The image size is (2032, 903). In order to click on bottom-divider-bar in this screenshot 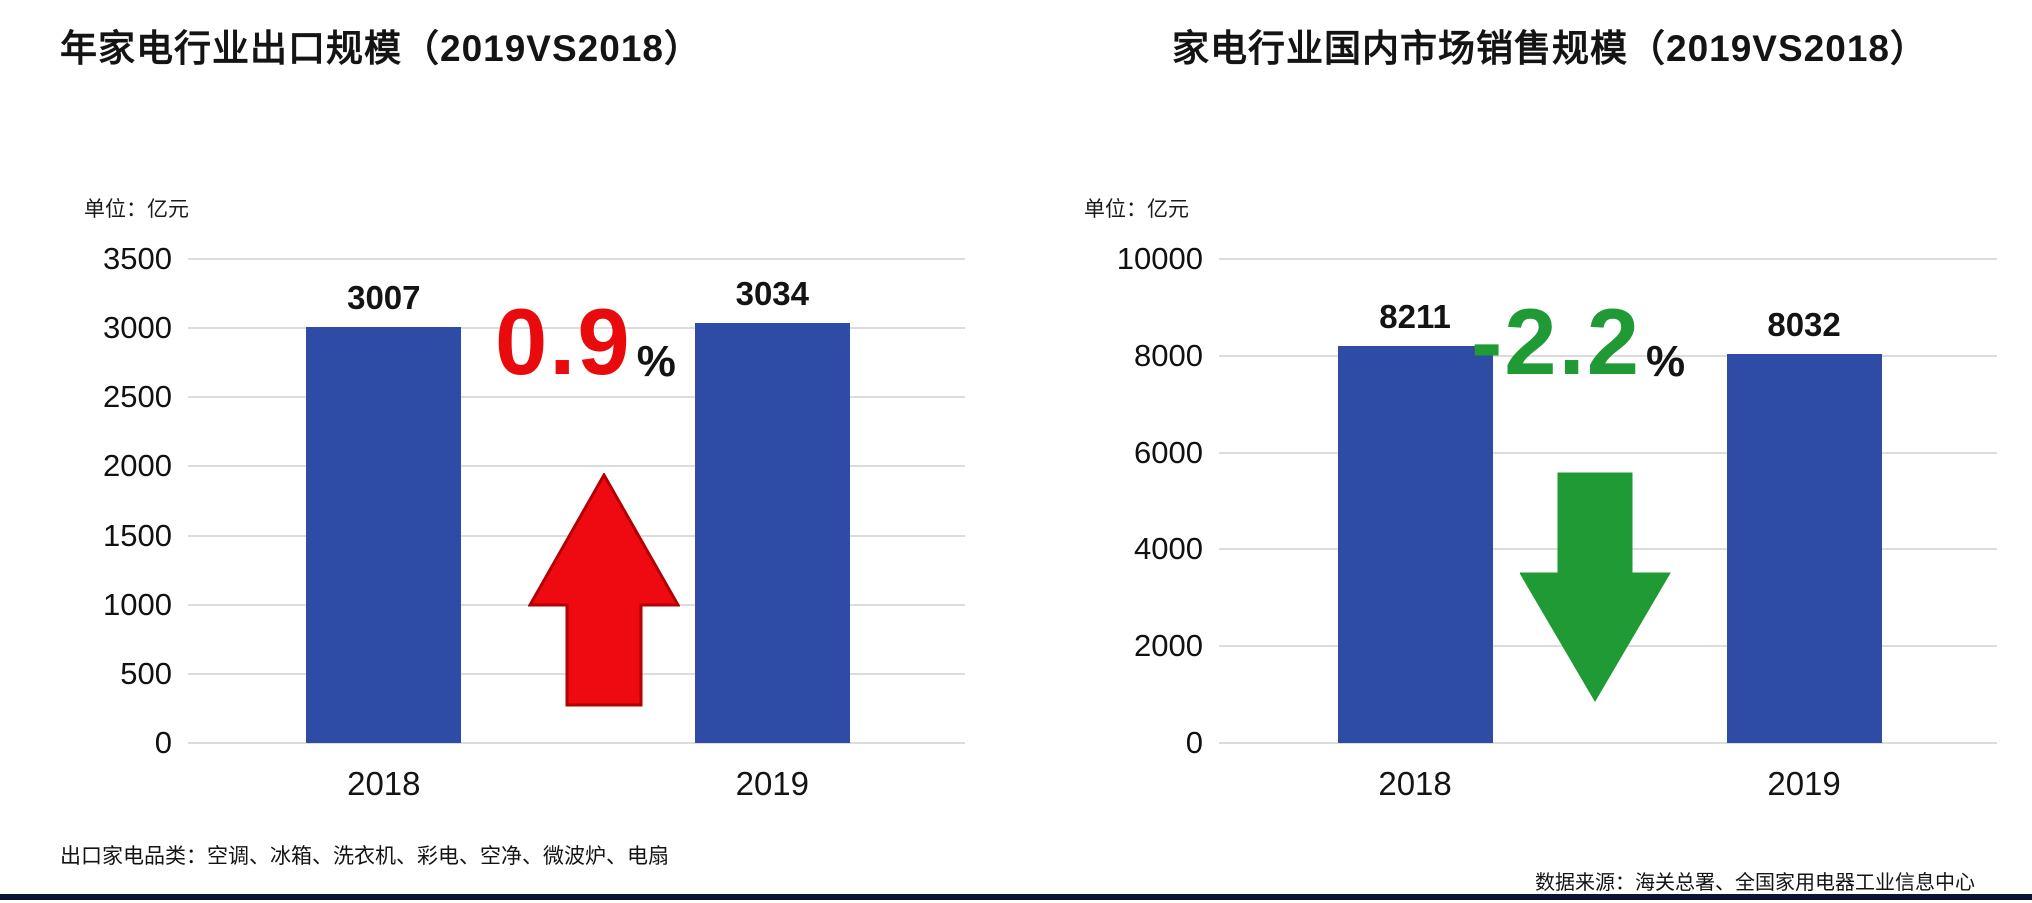, I will do `click(1016, 897)`.